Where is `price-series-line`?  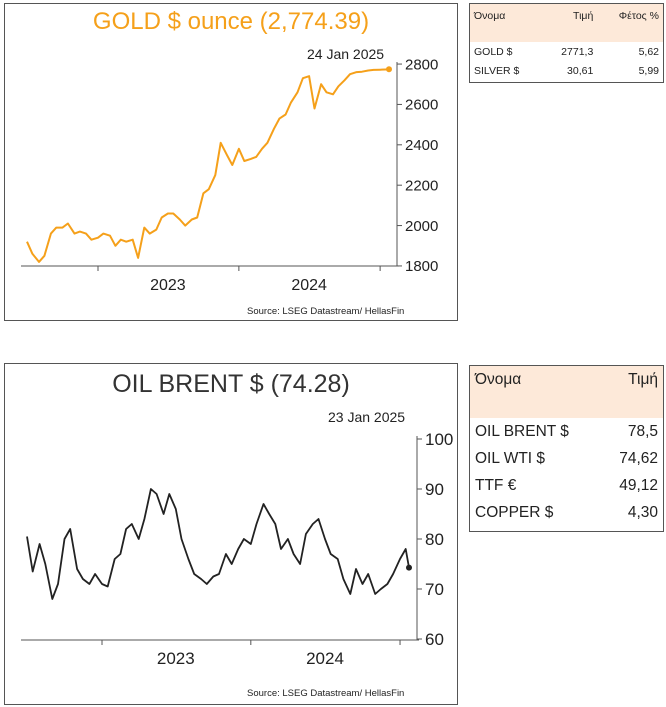 price-series-line is located at coordinates (218, 544).